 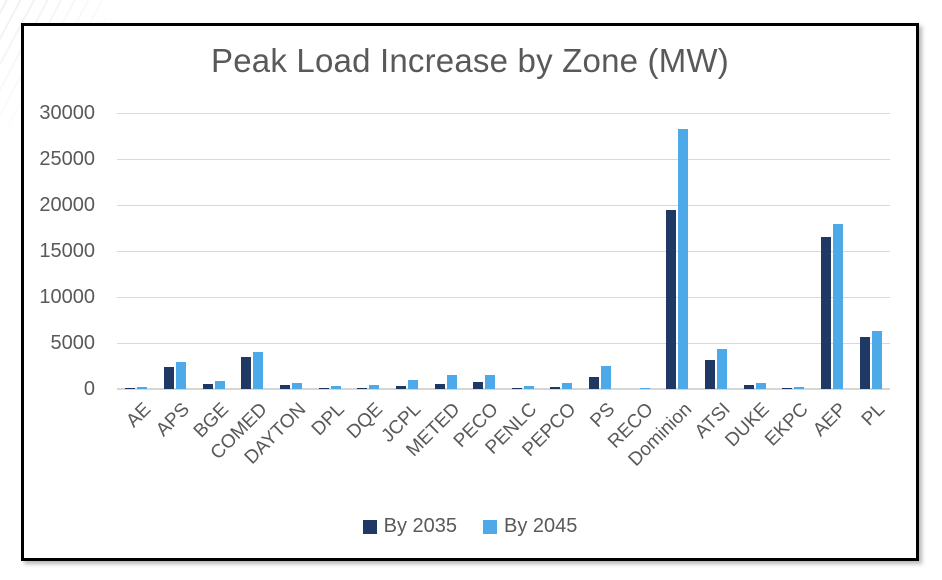 What do you see at coordinates (328, 419) in the screenshot?
I see `x-label-DPL: DPL` at bounding box center [328, 419].